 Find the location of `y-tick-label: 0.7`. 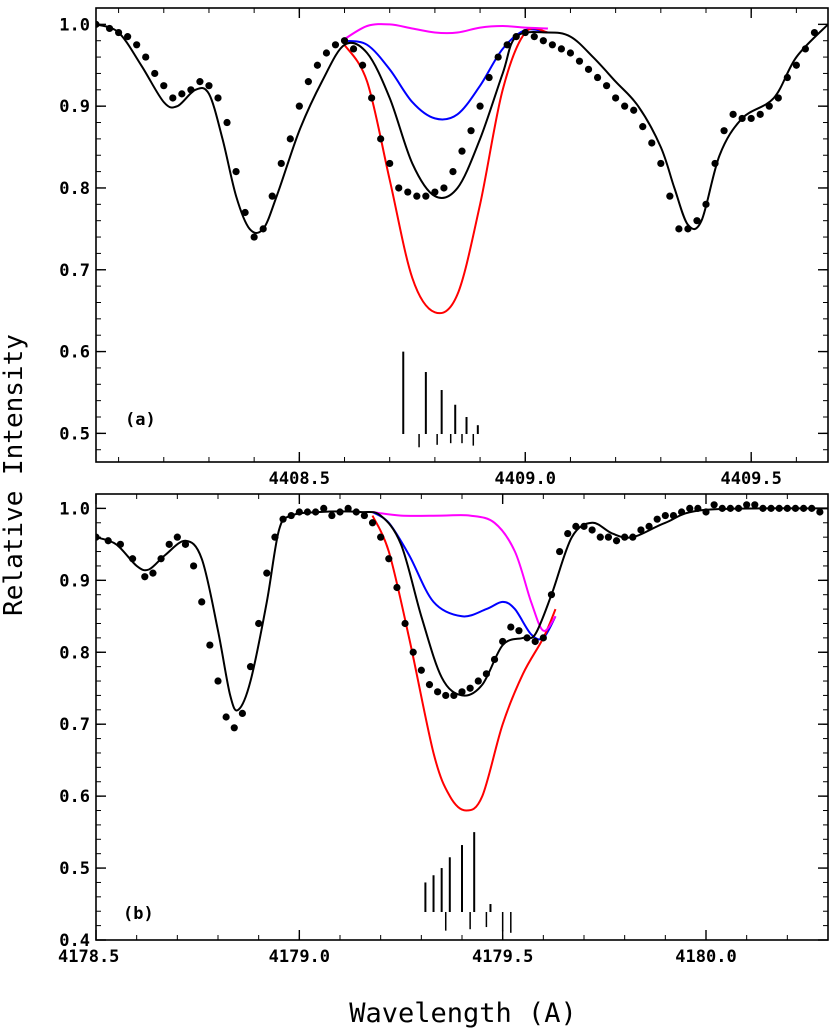

y-tick-label: 0.7 is located at coordinates (74, 725).